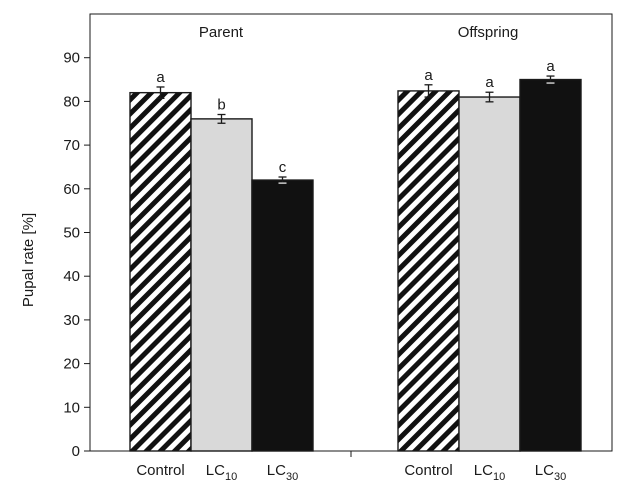 The width and height of the screenshot is (617, 484). What do you see at coordinates (71, 101) in the screenshot?
I see `y-tick-label: 80` at bounding box center [71, 101].